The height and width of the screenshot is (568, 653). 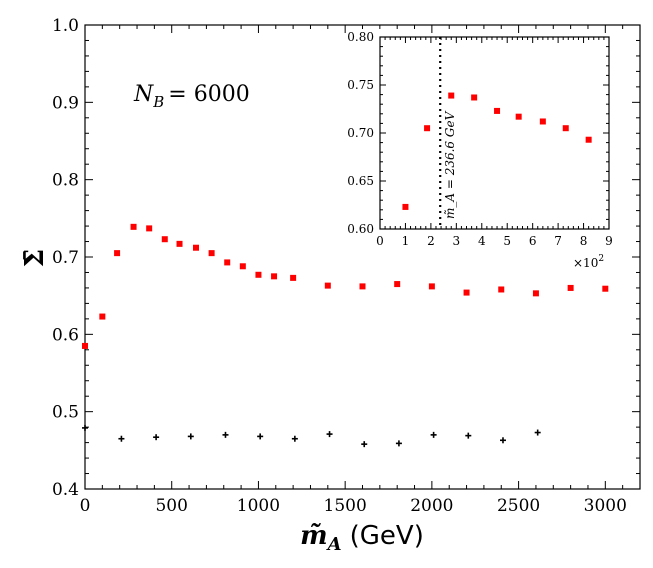 I want to click on main-y-tick-label: 0.9, so click(x=65, y=103).